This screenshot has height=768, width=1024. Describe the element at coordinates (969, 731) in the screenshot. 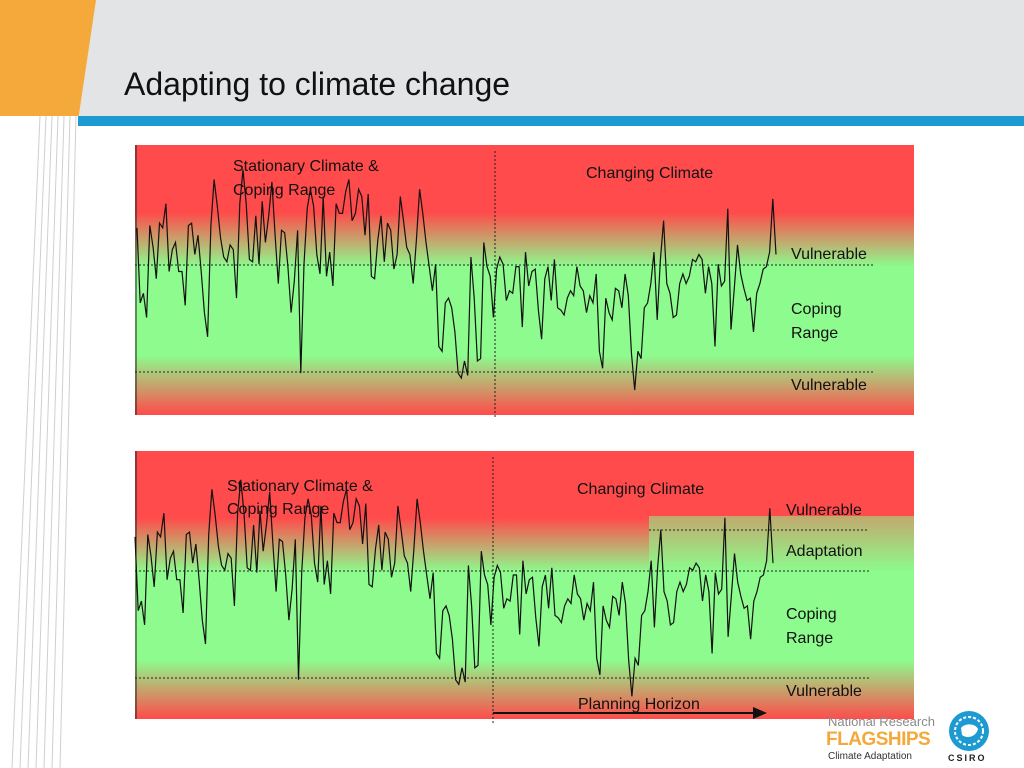

I see `csiro-globe-icon` at that location.